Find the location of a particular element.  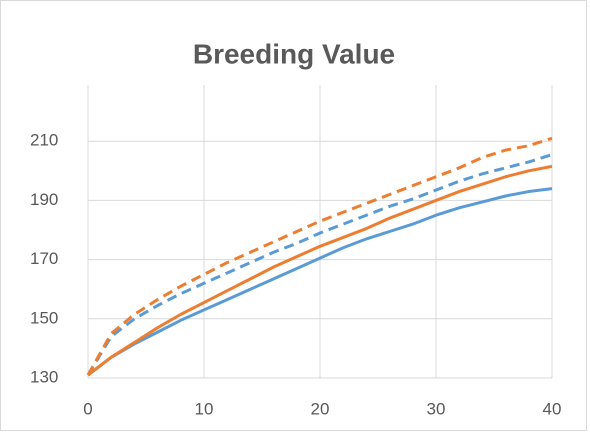

y-tick-label: 190 is located at coordinates (44, 199).